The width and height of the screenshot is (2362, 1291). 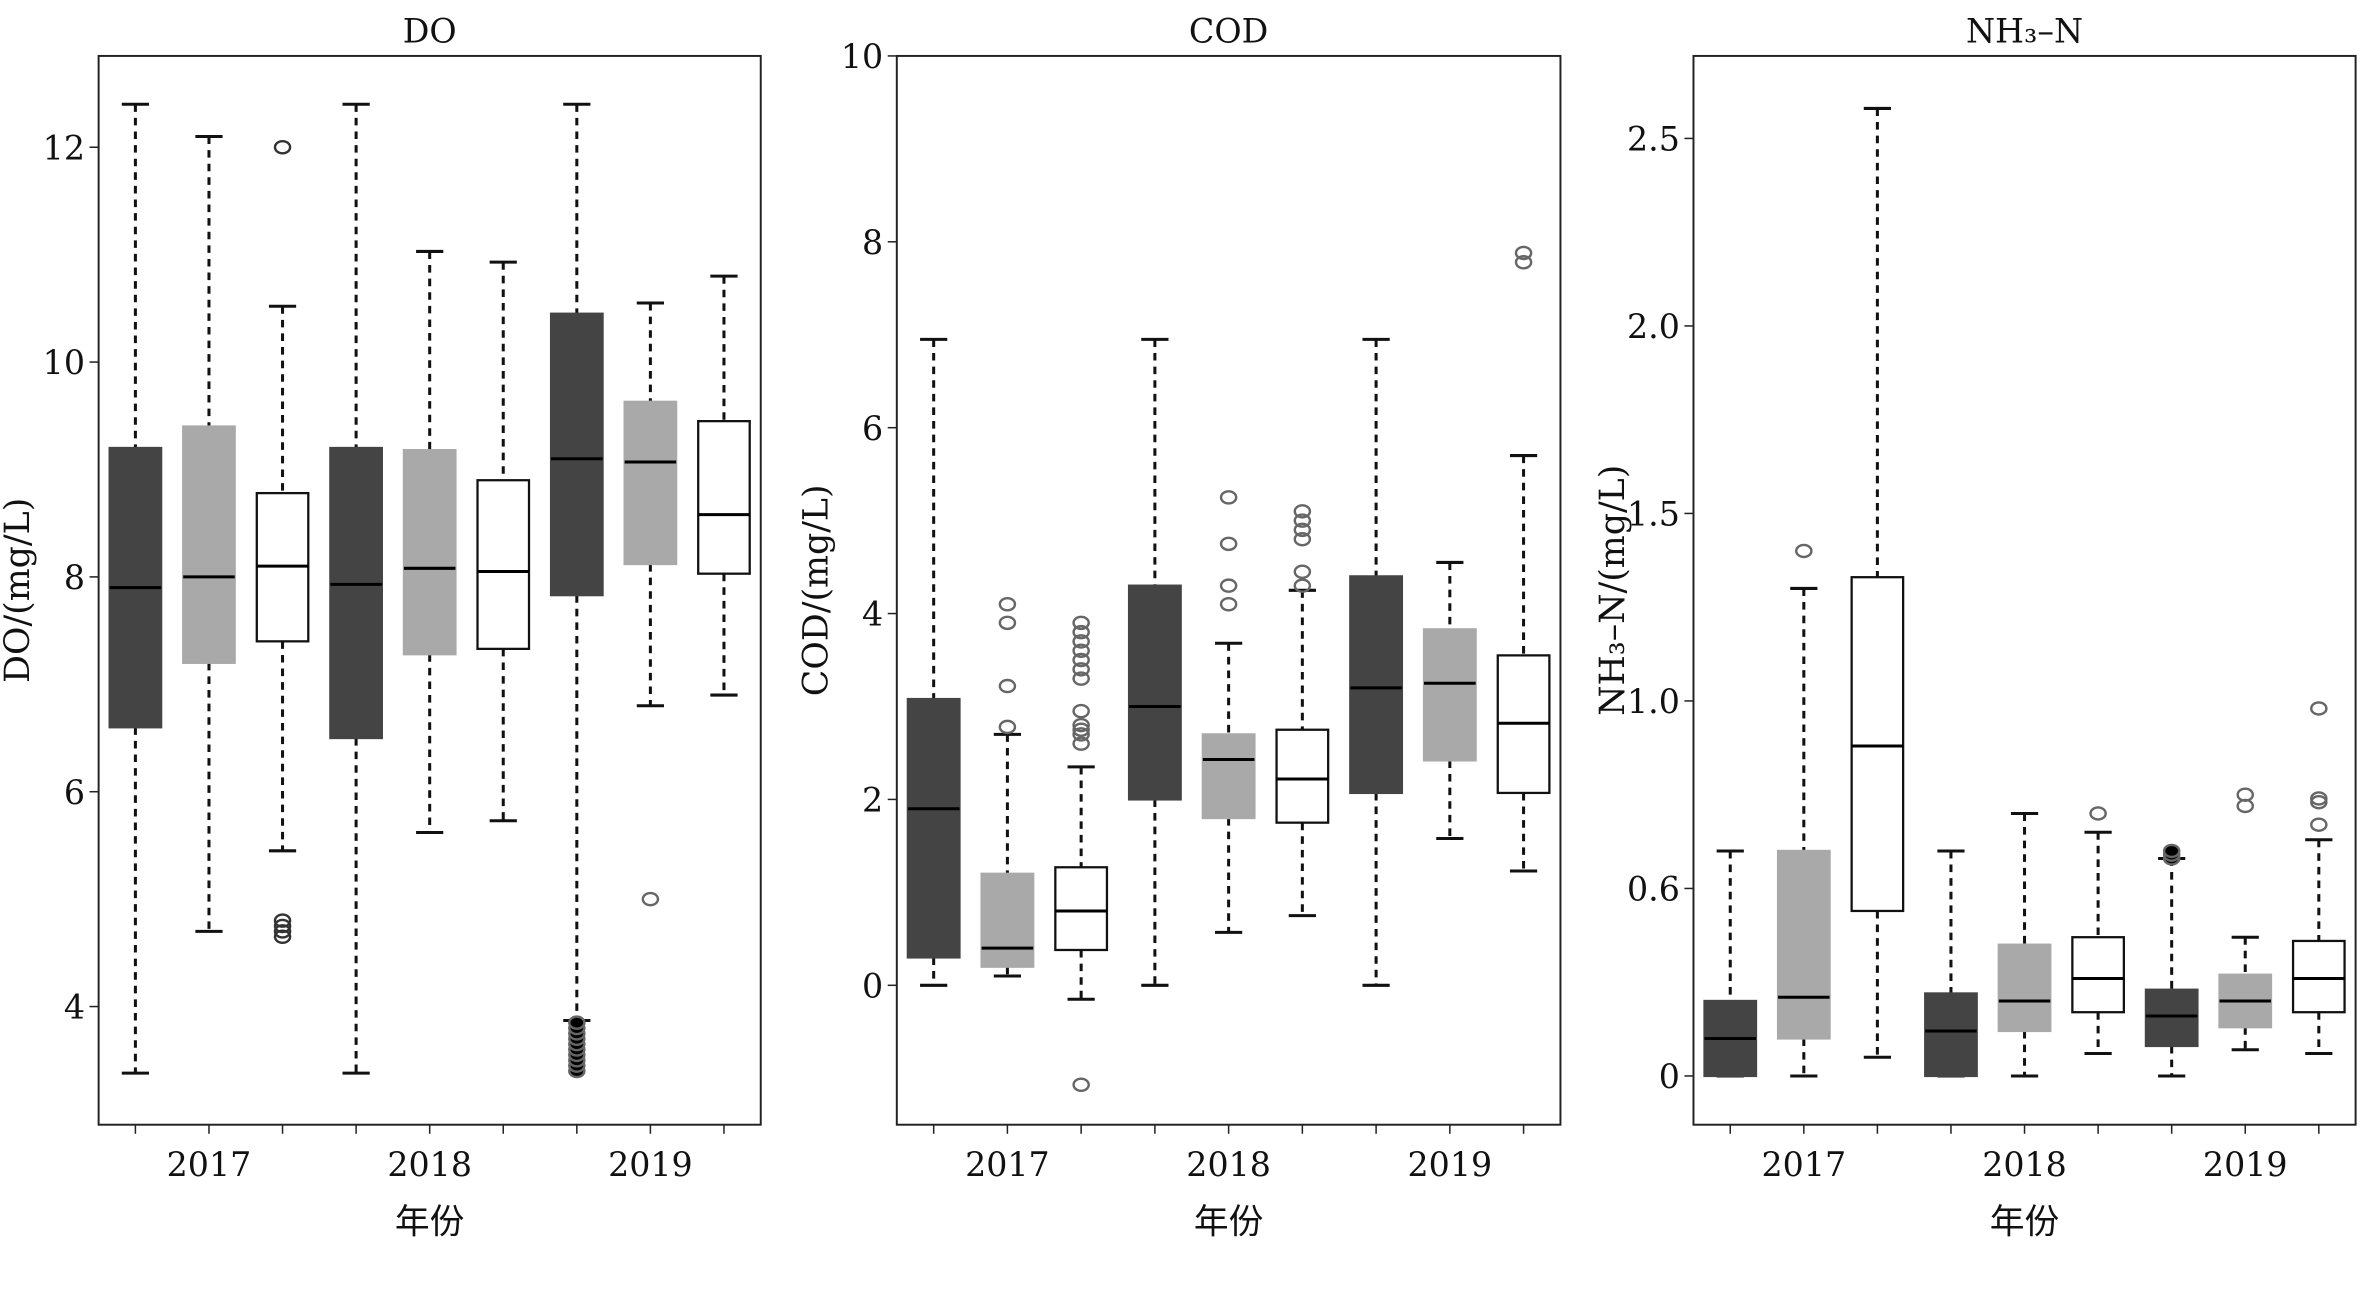 What do you see at coordinates (1653, 326) in the screenshot?
I see `y-tick-label: 2.0` at bounding box center [1653, 326].